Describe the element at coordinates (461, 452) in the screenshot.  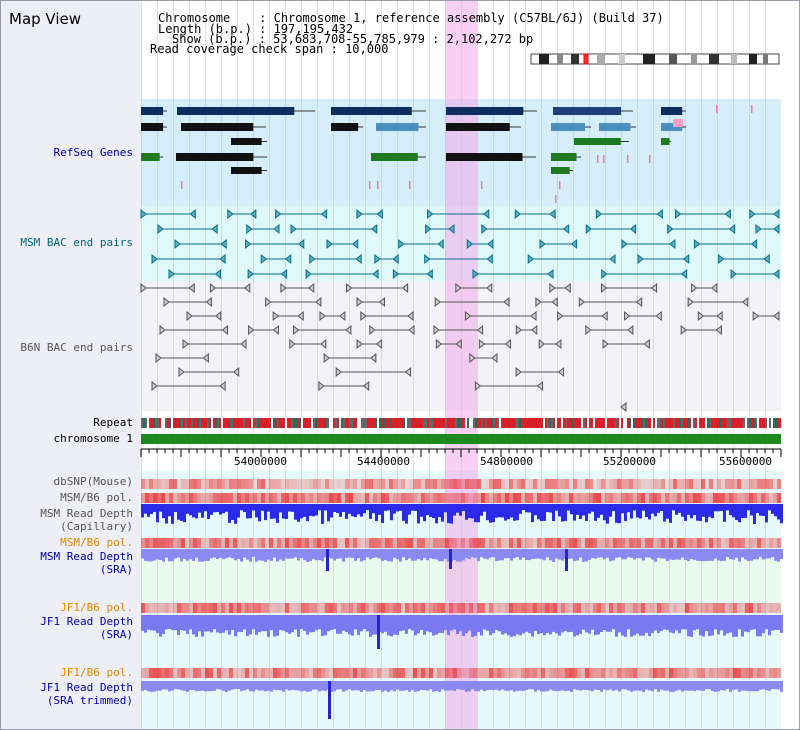
I see `position-axis` at that location.